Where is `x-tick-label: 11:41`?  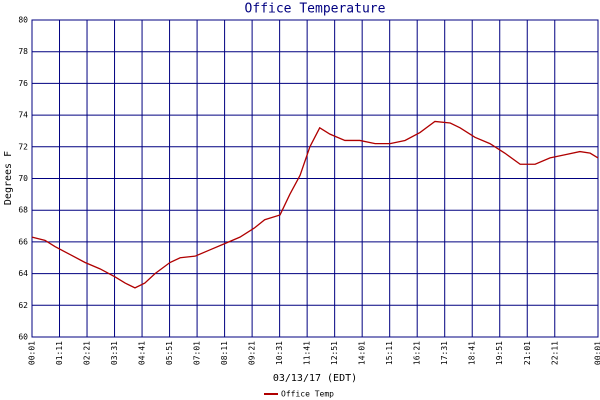 x-tick-label: 11:41 is located at coordinates (307, 353).